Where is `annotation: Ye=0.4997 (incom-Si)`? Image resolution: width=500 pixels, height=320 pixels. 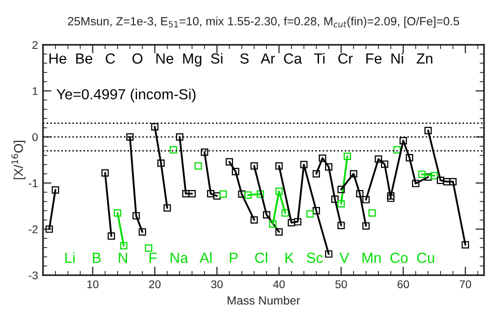 annotation: Ye=0.4997 (incom-Si) is located at coordinates (126, 95).